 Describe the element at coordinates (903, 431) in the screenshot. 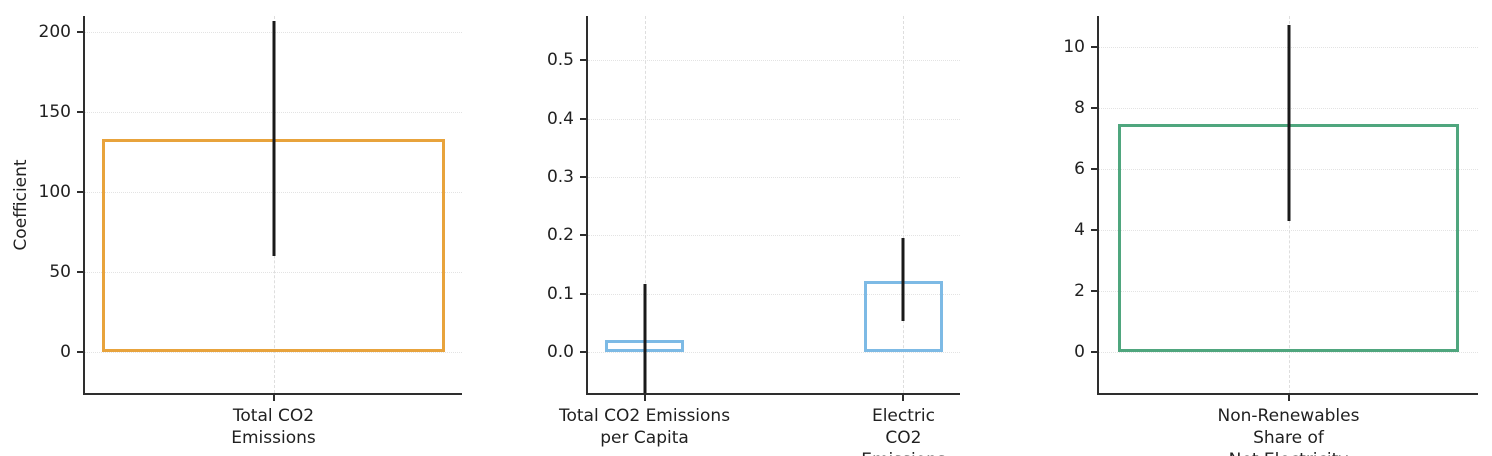

I see `x-tick-label: Electric CO2 Emissions per Capita` at that location.